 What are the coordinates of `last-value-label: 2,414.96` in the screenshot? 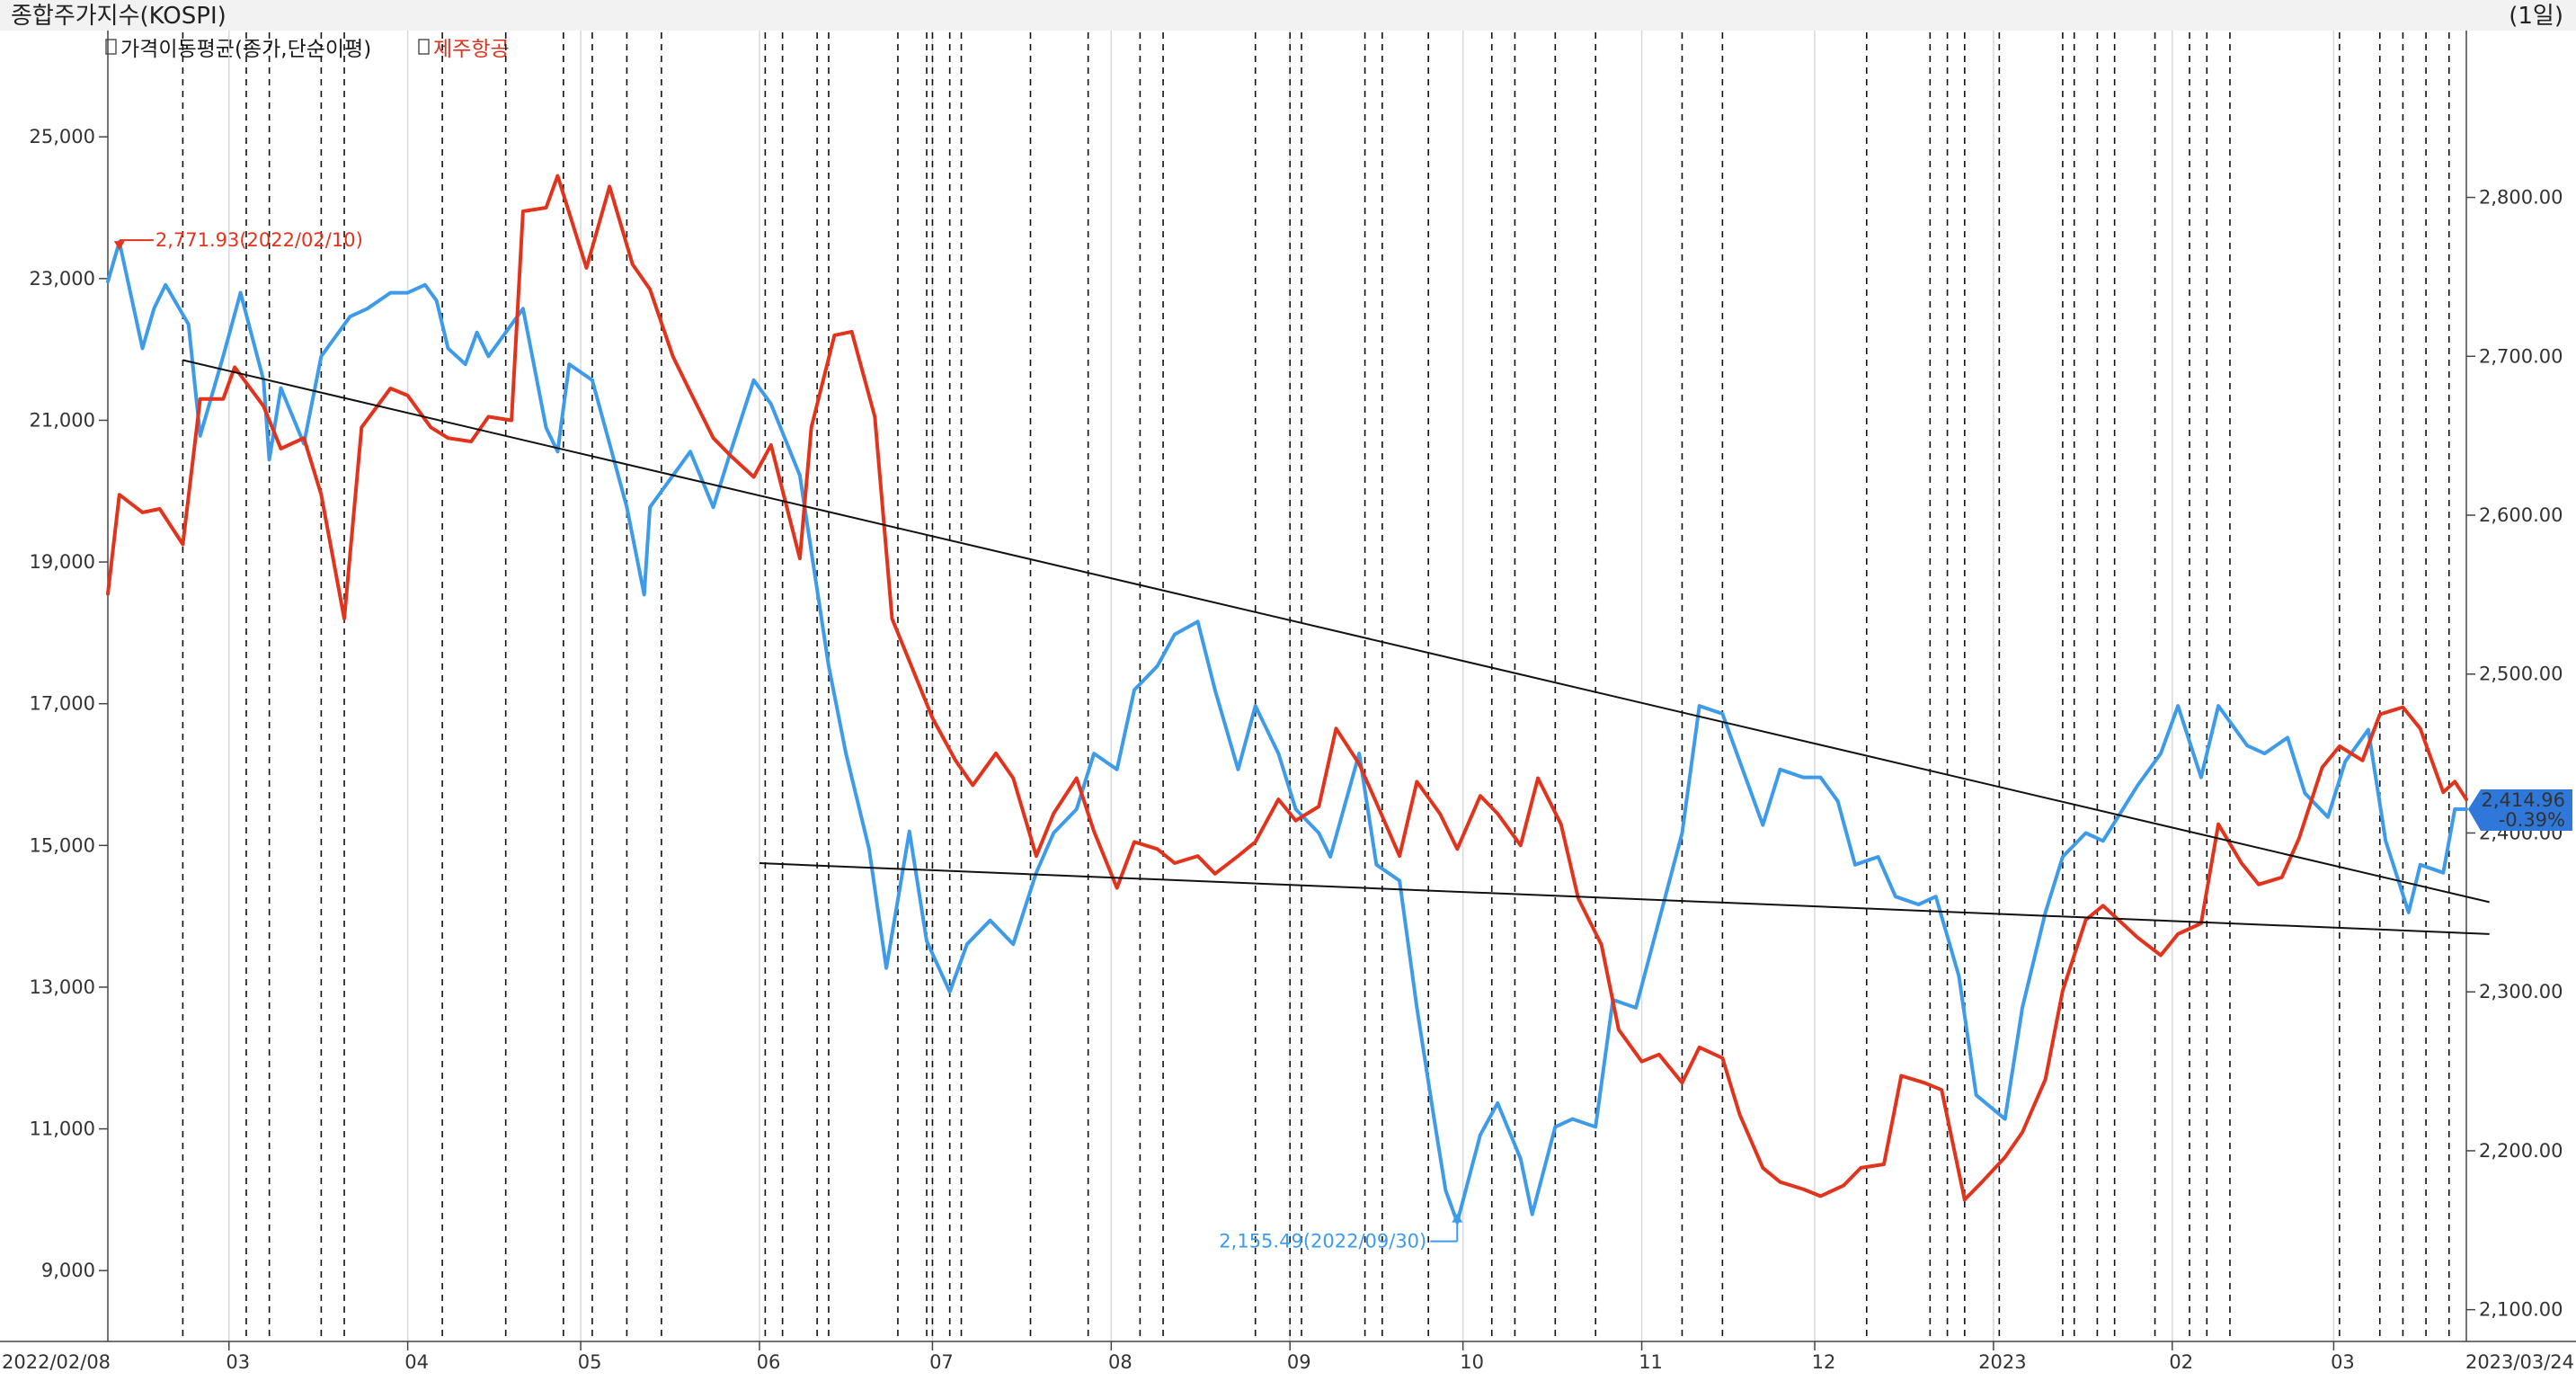 It's located at (2523, 800).